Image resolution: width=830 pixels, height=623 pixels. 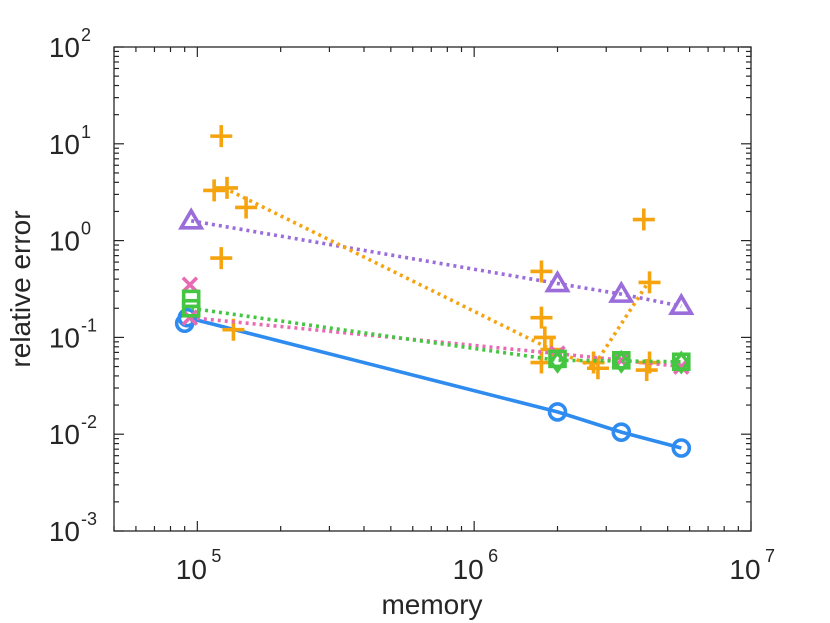 What do you see at coordinates (89, 519) in the screenshot?
I see `y-tick-exponent: -3` at bounding box center [89, 519].